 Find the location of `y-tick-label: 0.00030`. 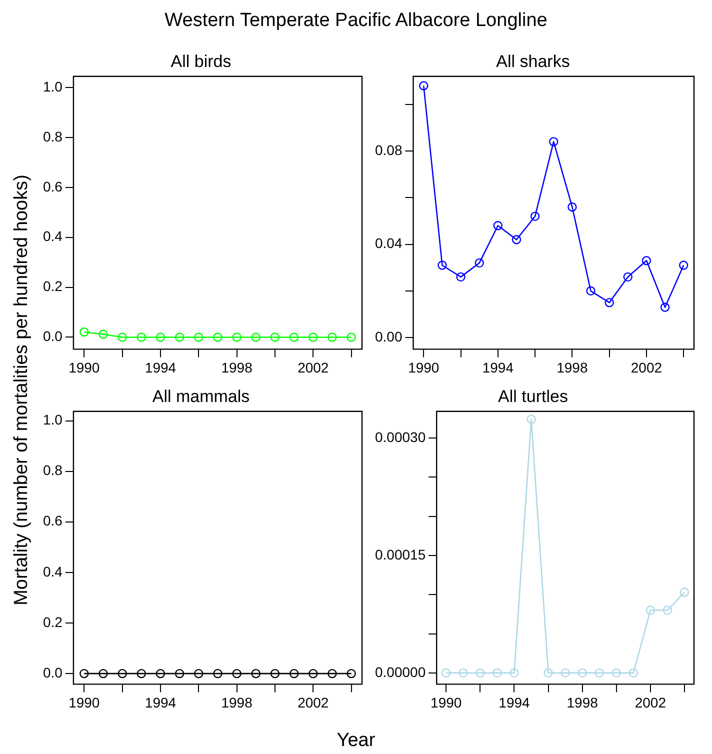

y-tick-label: 0.00030 is located at coordinates (400, 436).